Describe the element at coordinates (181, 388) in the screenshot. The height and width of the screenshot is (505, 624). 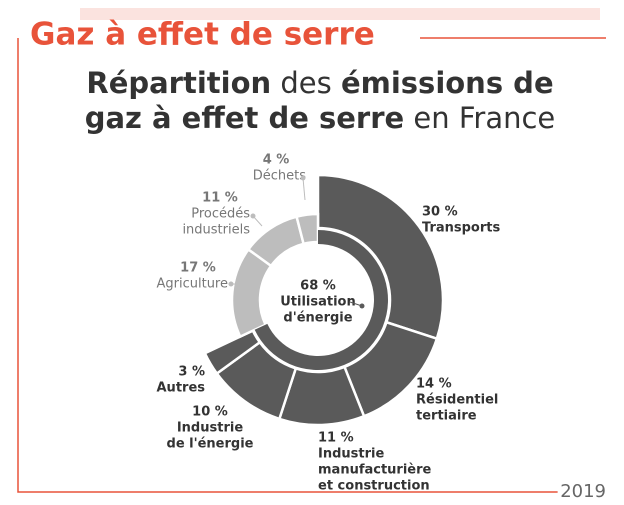
I see `segment-label: Autres` at that location.